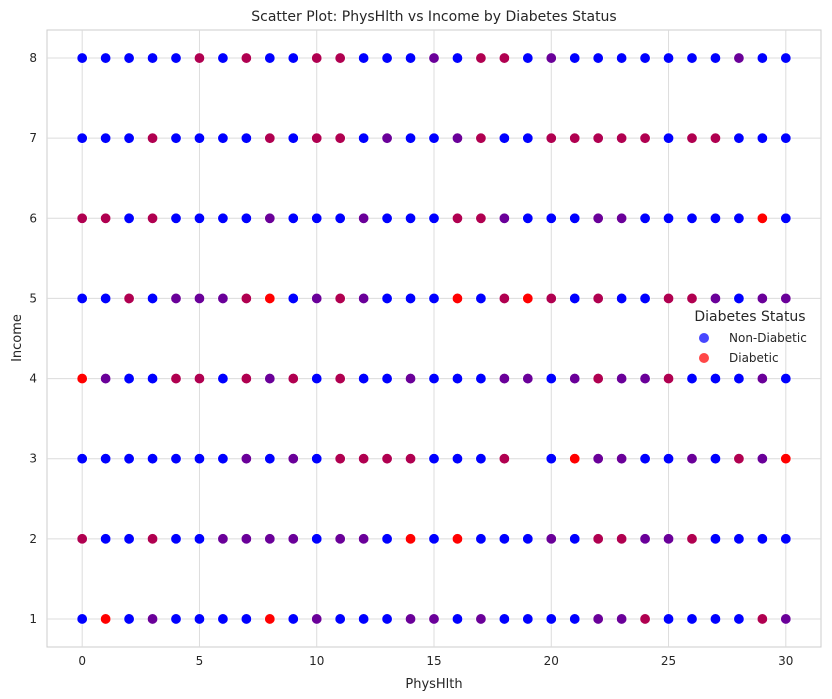 This screenshot has width=832, height=699. I want to click on x-tick-label: 20, so click(551, 661).